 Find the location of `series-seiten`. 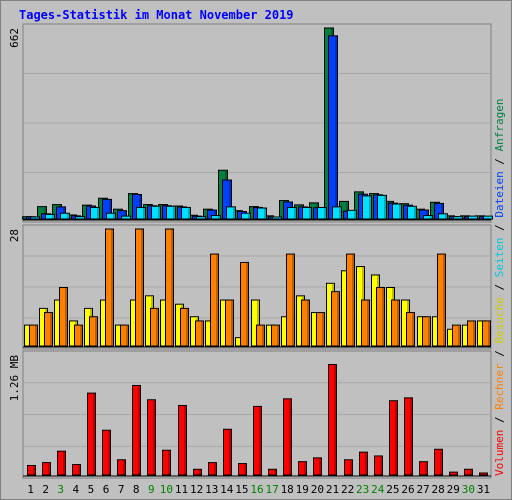

series-seiten is located at coordinates (261, 207).